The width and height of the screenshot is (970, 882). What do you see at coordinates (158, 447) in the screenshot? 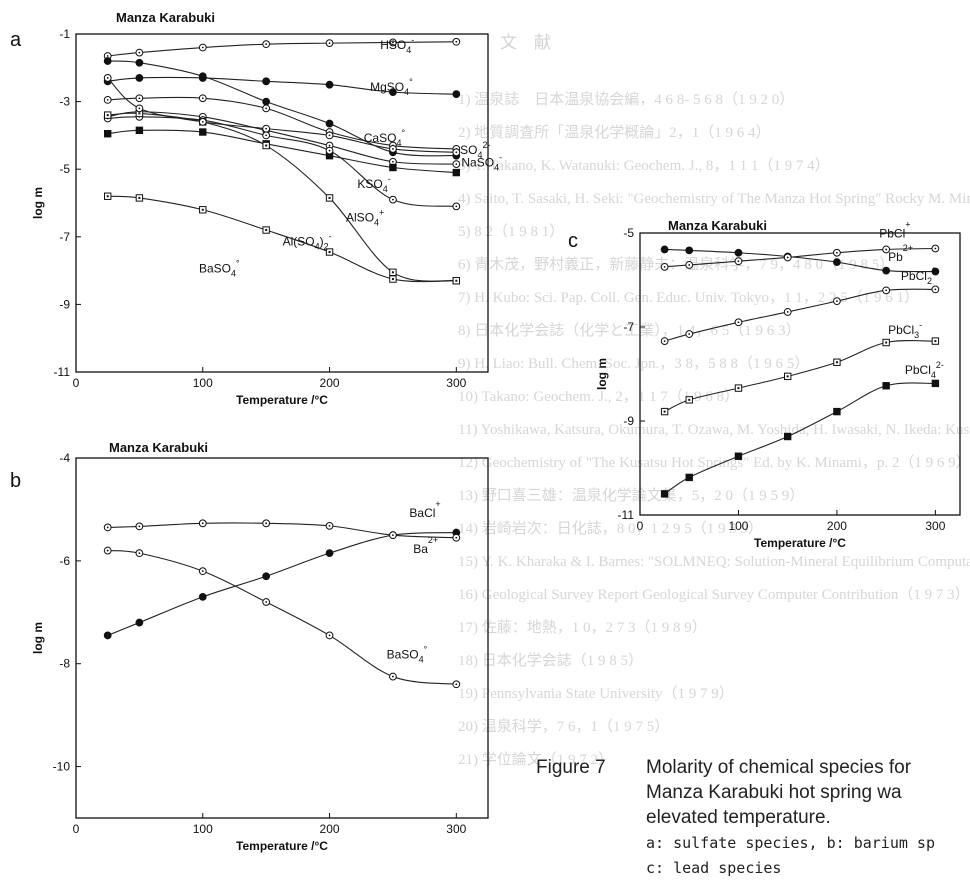
I see `chart-b-site-label: Manza Karabuki` at bounding box center [158, 447].